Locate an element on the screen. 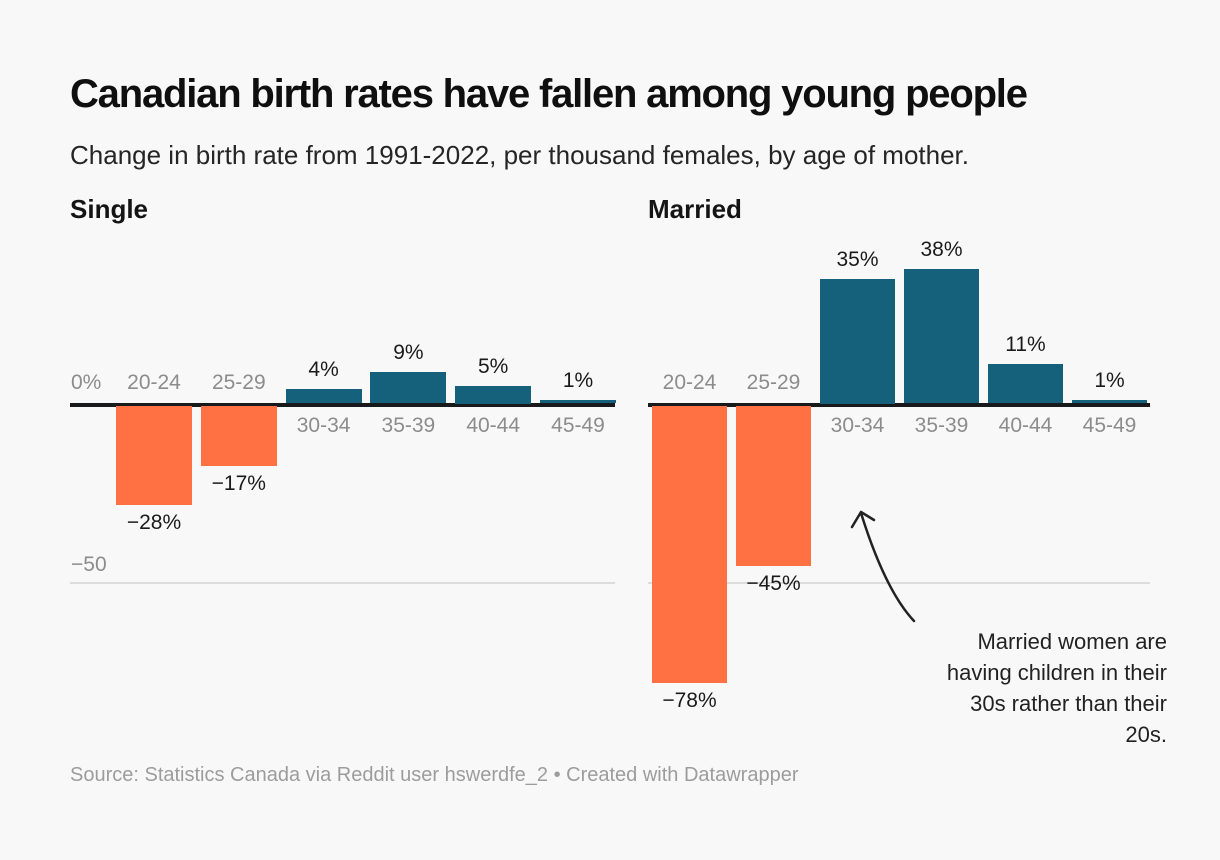  bar-value-label: 11% is located at coordinates (1025, 345).